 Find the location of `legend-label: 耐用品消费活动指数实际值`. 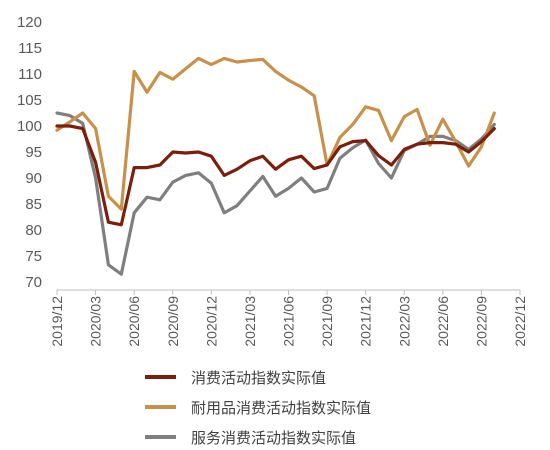

legend-label: 耐用品消费活动指数实际值 is located at coordinates (281, 408).